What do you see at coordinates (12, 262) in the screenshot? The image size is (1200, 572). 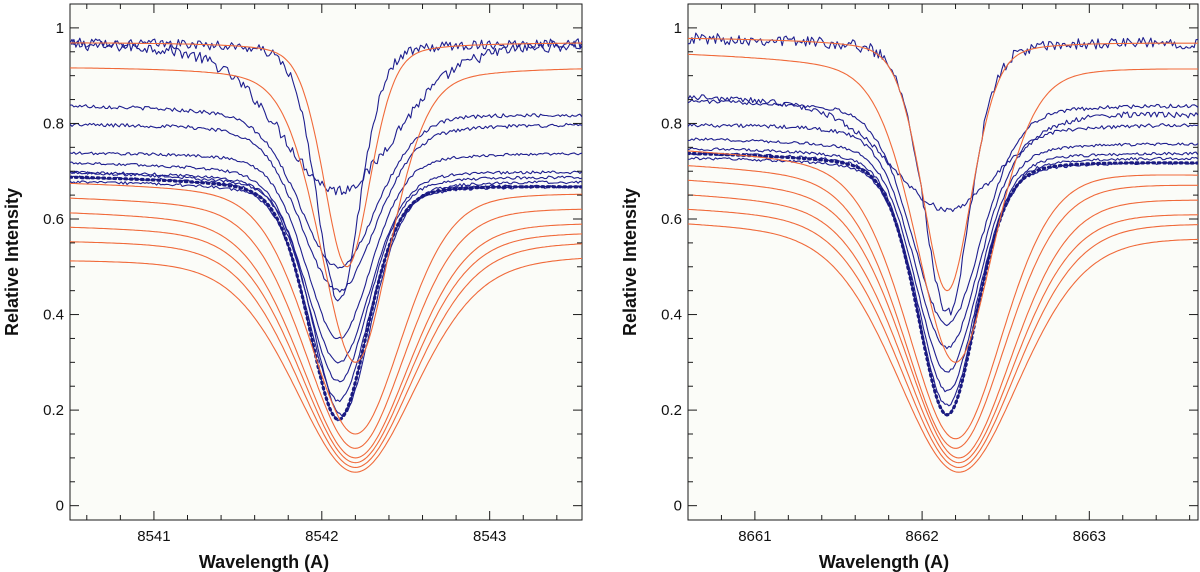 I see `left-y-axis-label: Relative Intensity` at bounding box center [12, 262].